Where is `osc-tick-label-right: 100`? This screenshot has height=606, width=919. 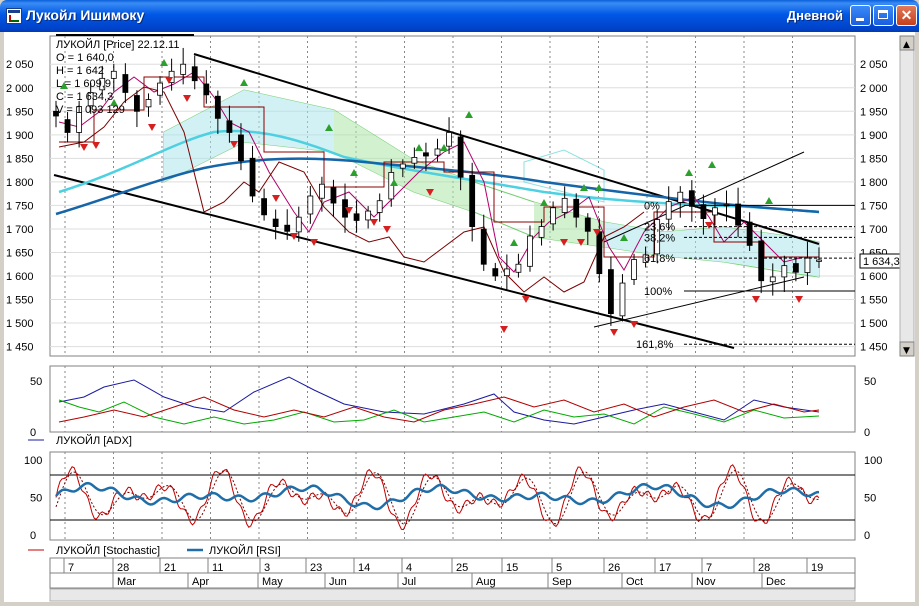 osc-tick-label-right: 100 is located at coordinates (873, 461).